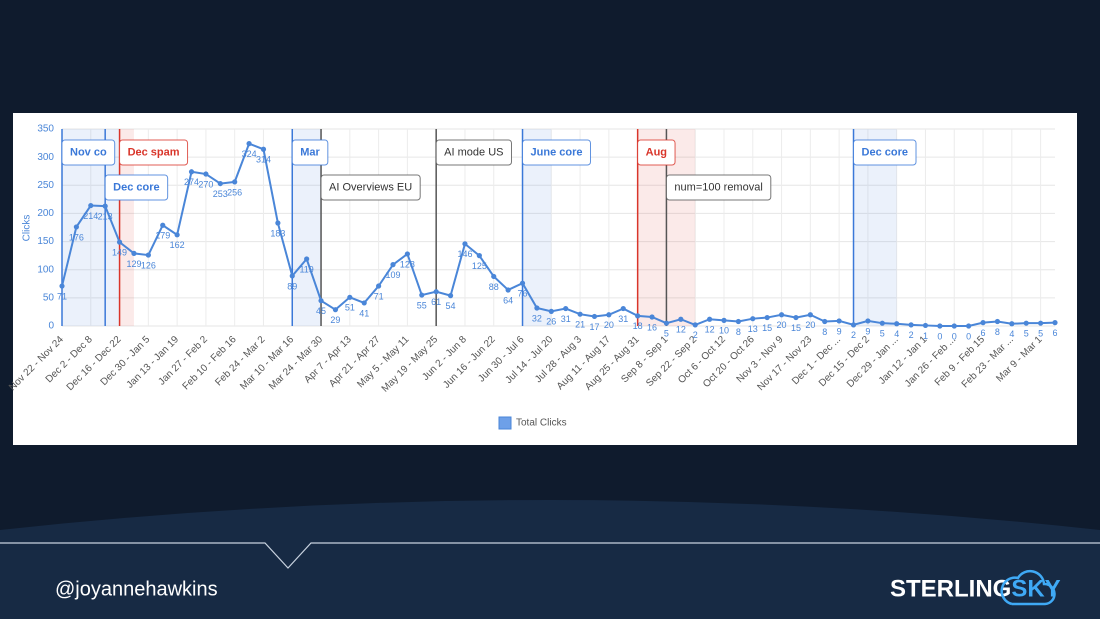 Image resolution: width=1100 pixels, height=619 pixels. What do you see at coordinates (90, 216) in the screenshot?
I see `data-label: 214` at bounding box center [90, 216].